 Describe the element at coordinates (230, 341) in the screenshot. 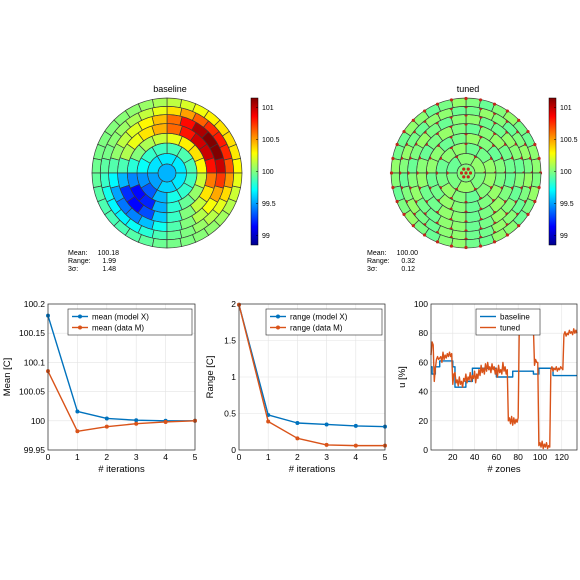

I see `y-tick-label: 1.5` at that location.